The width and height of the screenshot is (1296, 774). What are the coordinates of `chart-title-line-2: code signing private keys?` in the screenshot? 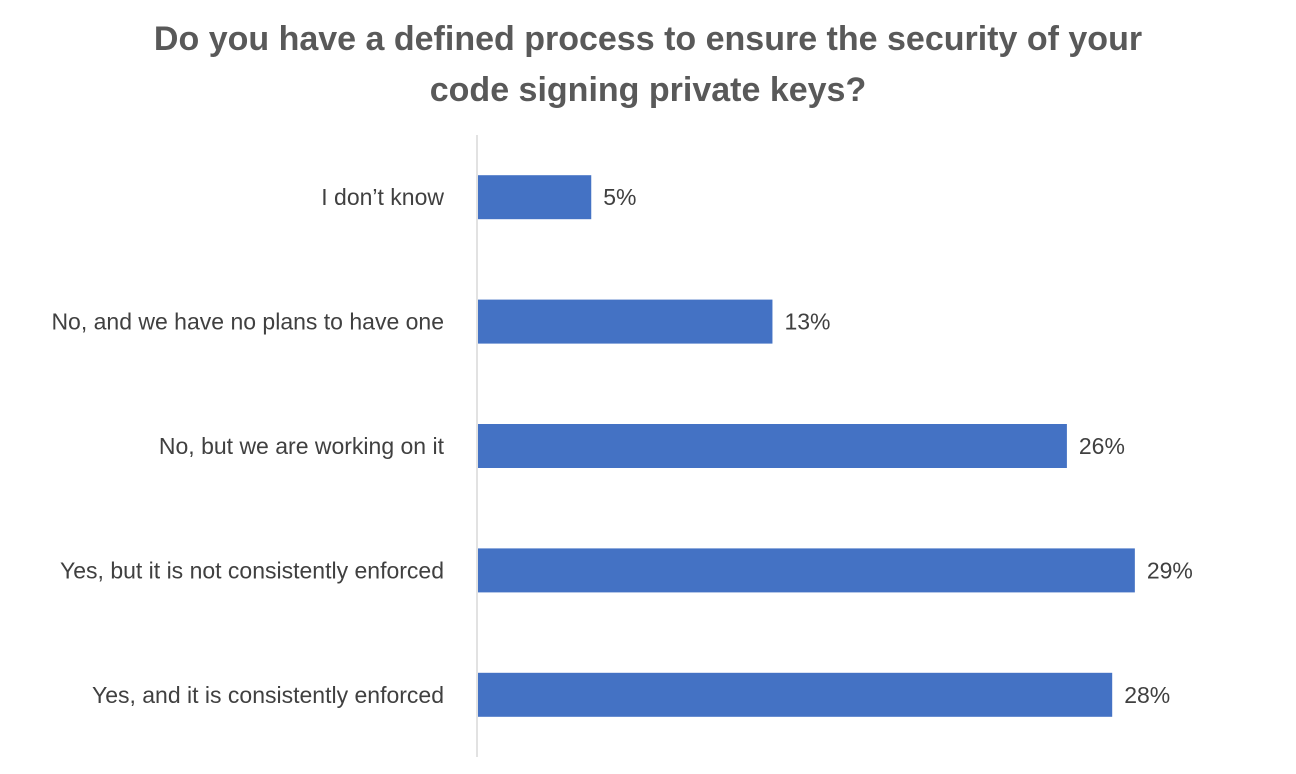 It's located at (648, 90).